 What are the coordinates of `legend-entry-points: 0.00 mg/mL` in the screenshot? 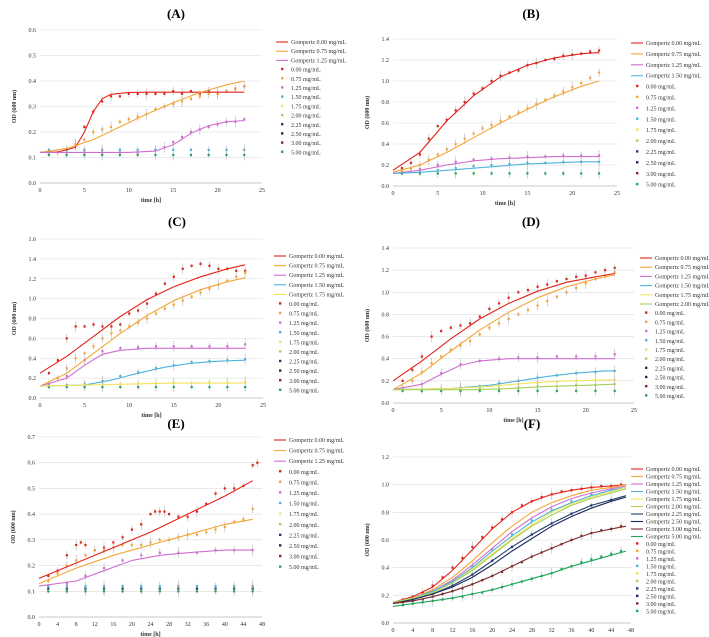 It's located at (661, 545).